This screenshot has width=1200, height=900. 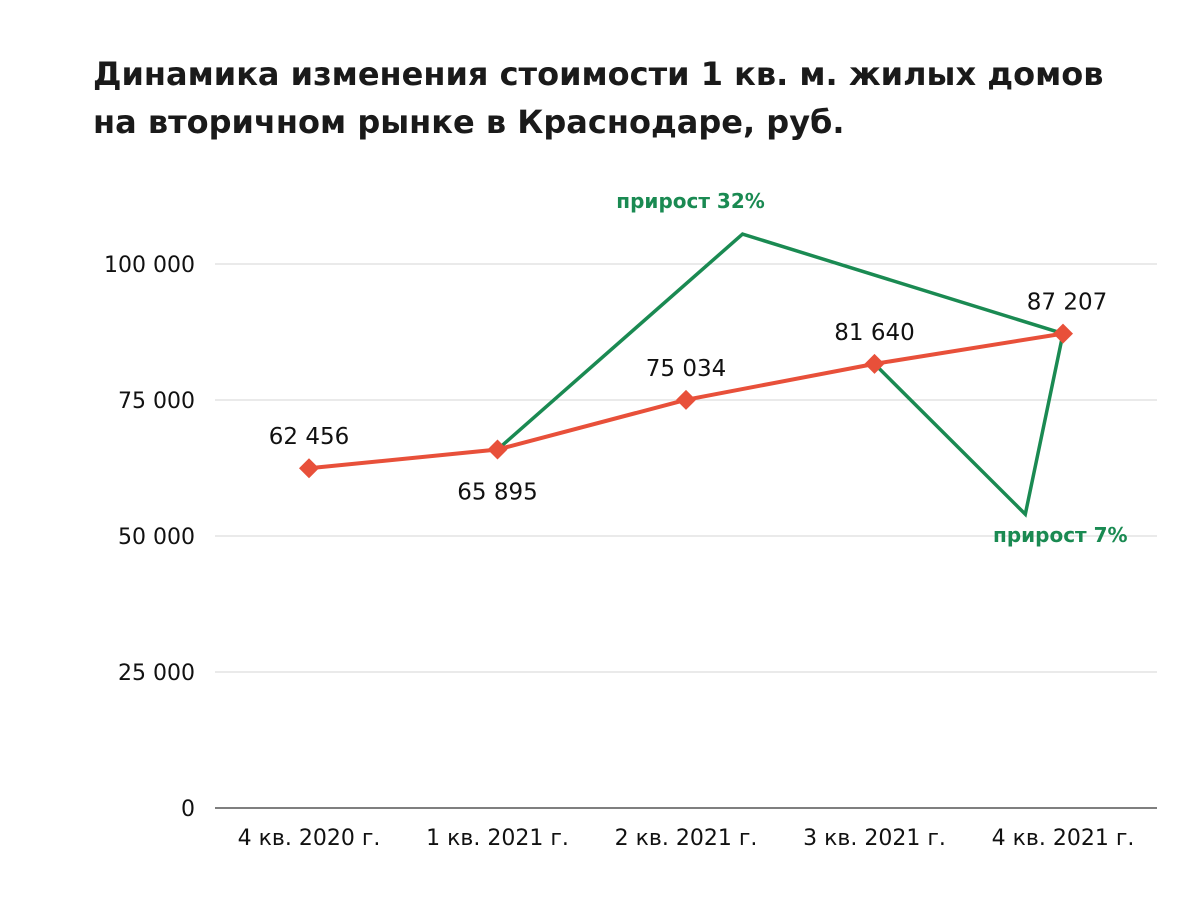 I want to click on x-tick-label: 3 кв. 2021 г., so click(x=874, y=838).